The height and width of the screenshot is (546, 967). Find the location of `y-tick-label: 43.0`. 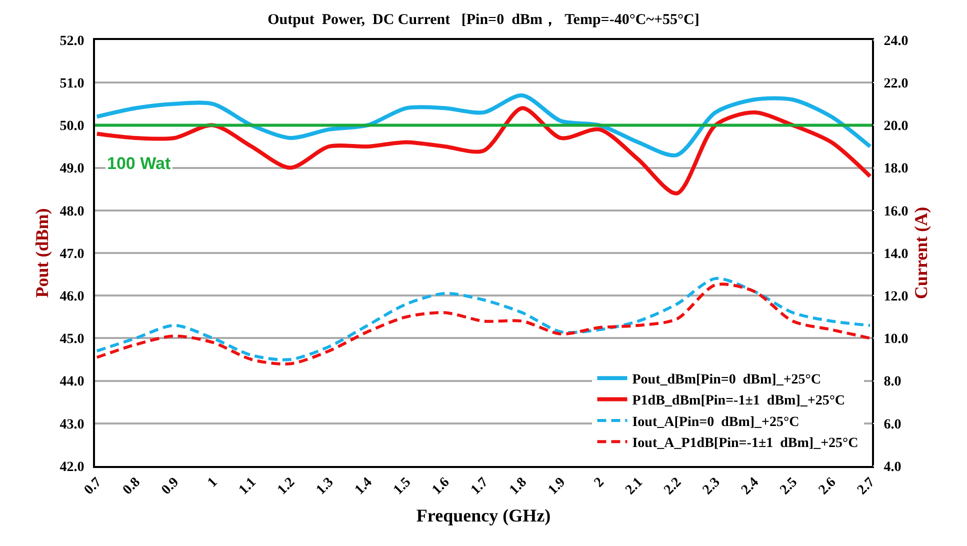

y-tick-label: 43.0 is located at coordinates (72, 424).